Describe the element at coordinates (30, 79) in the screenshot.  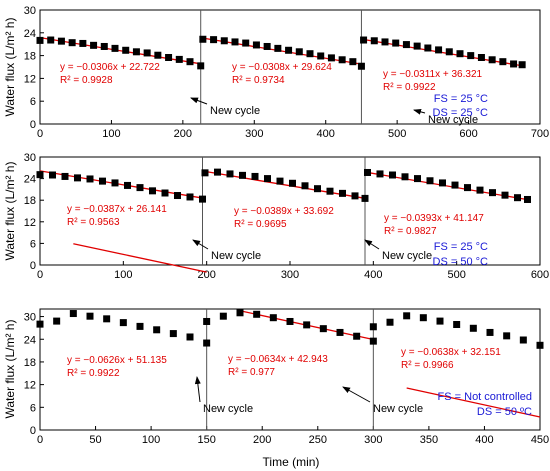
I see `y-tick-label: 12` at that location.